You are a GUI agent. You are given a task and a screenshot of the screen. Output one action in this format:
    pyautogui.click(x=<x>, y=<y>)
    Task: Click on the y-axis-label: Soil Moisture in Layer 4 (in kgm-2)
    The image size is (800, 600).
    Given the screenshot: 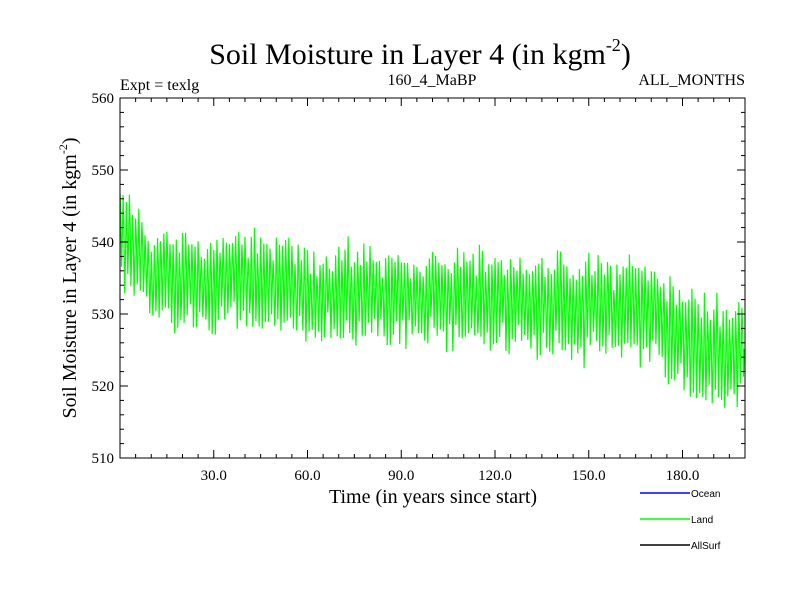 What is the action you would take?
    pyautogui.click(x=68, y=277)
    